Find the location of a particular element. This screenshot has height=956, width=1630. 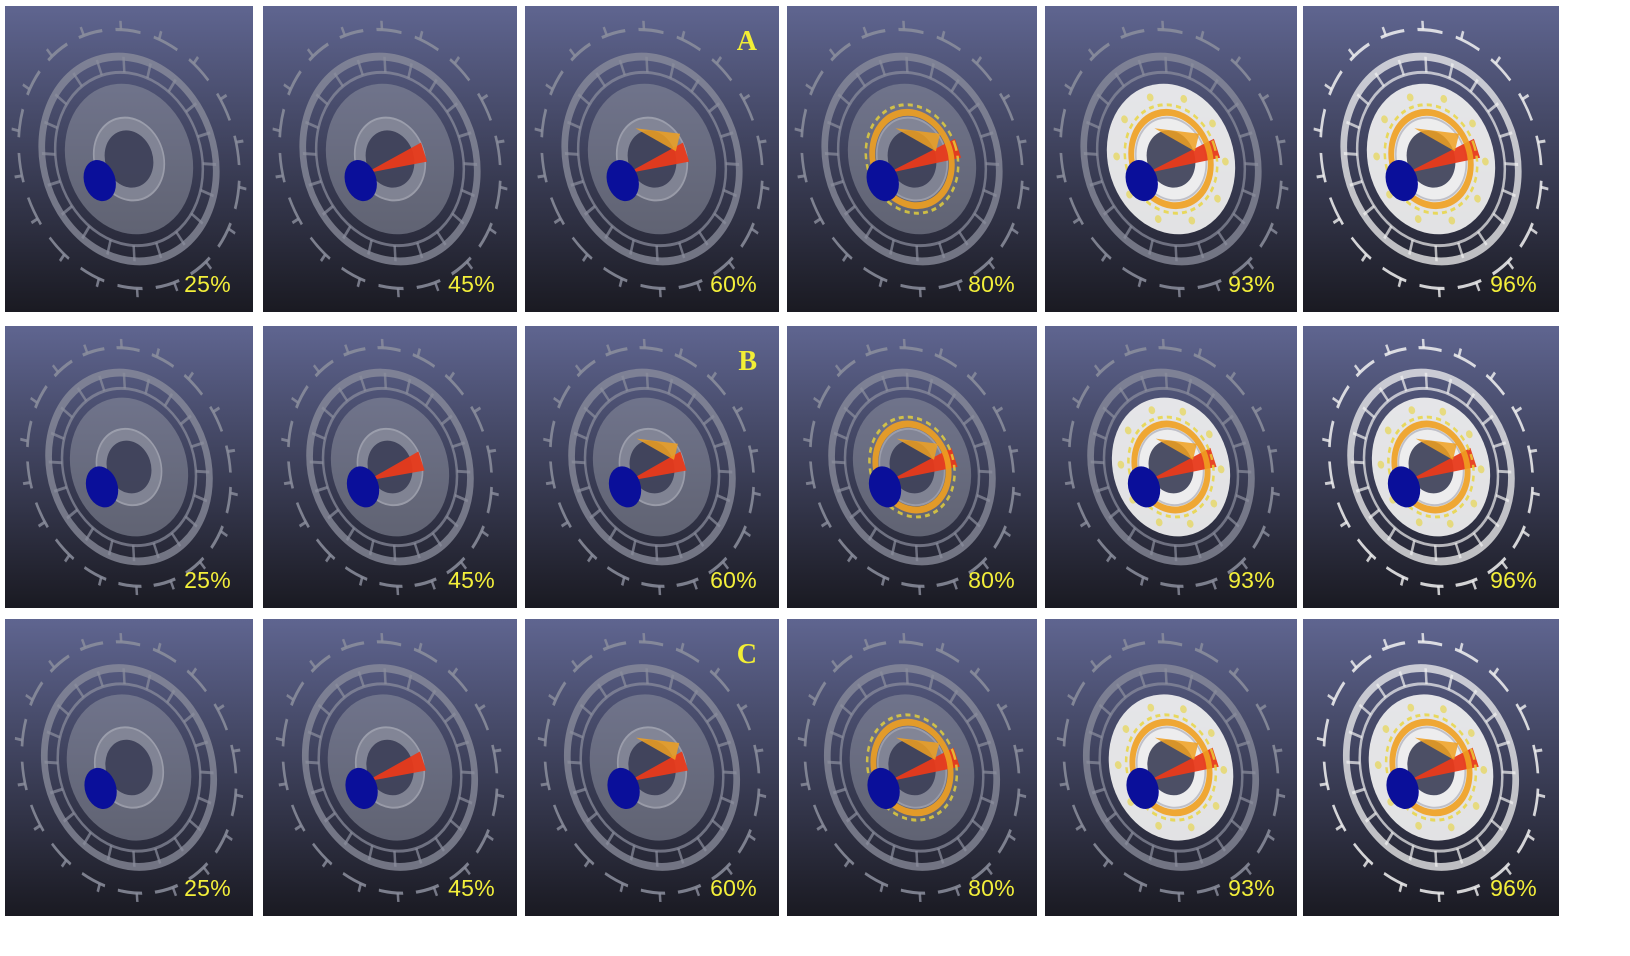

sim-panel-a-1: 25% is located at coordinates (129, 159).